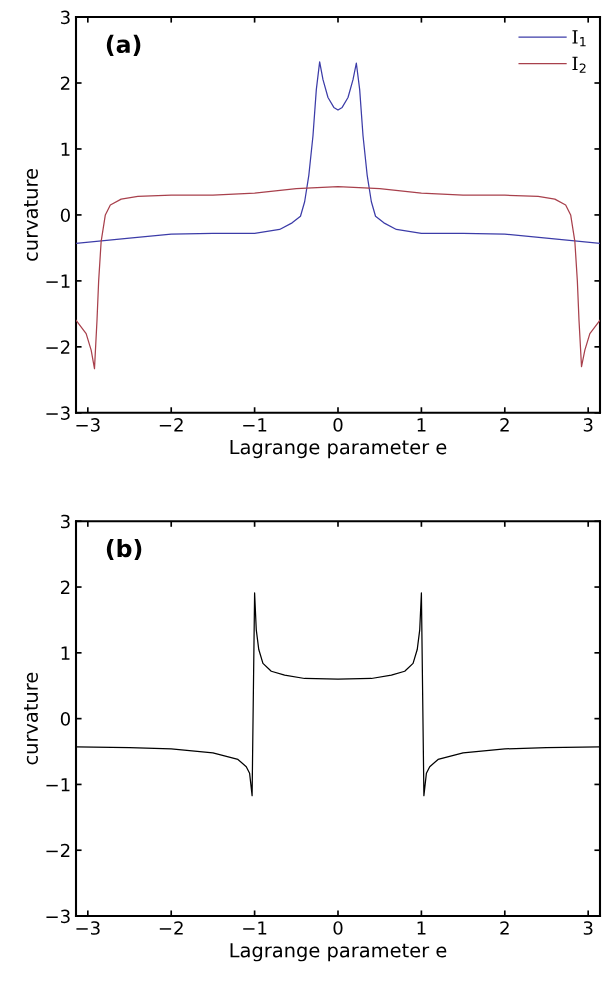  What do you see at coordinates (124, 550) in the screenshot?
I see `annotation: (b)` at bounding box center [124, 550].